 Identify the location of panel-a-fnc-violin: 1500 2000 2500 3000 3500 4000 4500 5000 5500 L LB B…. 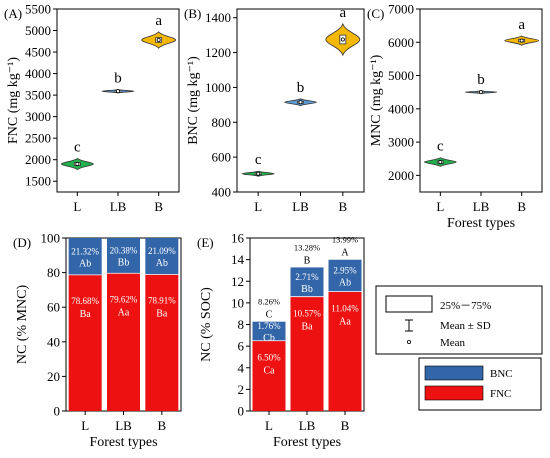
(92, 108).